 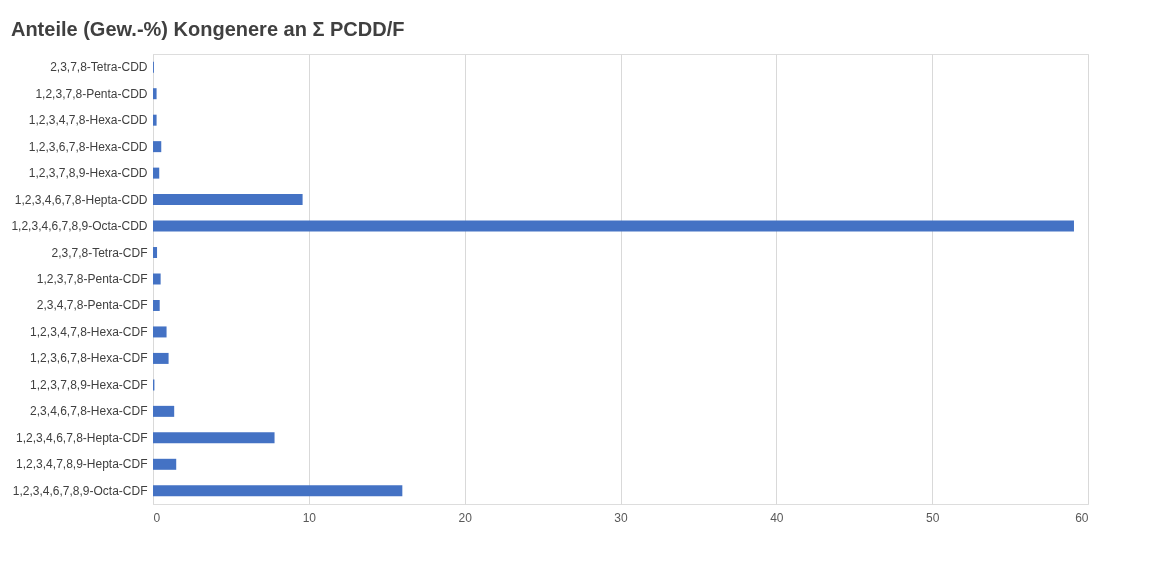 What do you see at coordinates (207, 29) in the screenshot?
I see `chart-title: Anteile (Gew.-%) Kongenere an Σ PCDD/F` at bounding box center [207, 29].